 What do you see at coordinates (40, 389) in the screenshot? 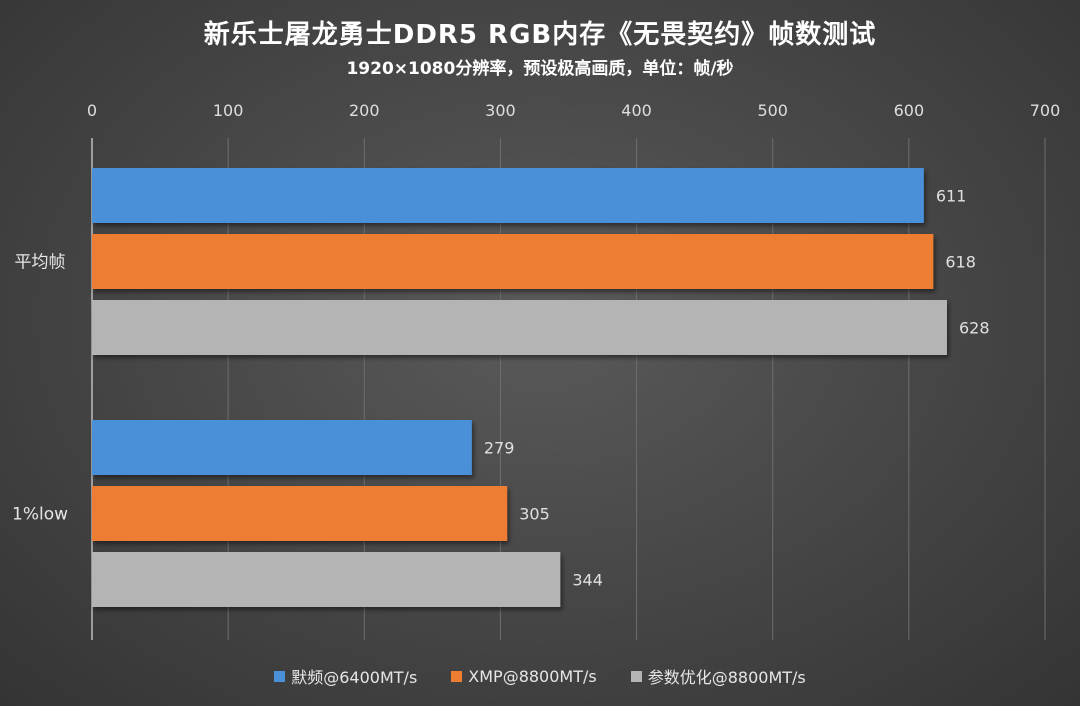
I see `category-labels: 平均帧 1%low` at bounding box center [40, 389].